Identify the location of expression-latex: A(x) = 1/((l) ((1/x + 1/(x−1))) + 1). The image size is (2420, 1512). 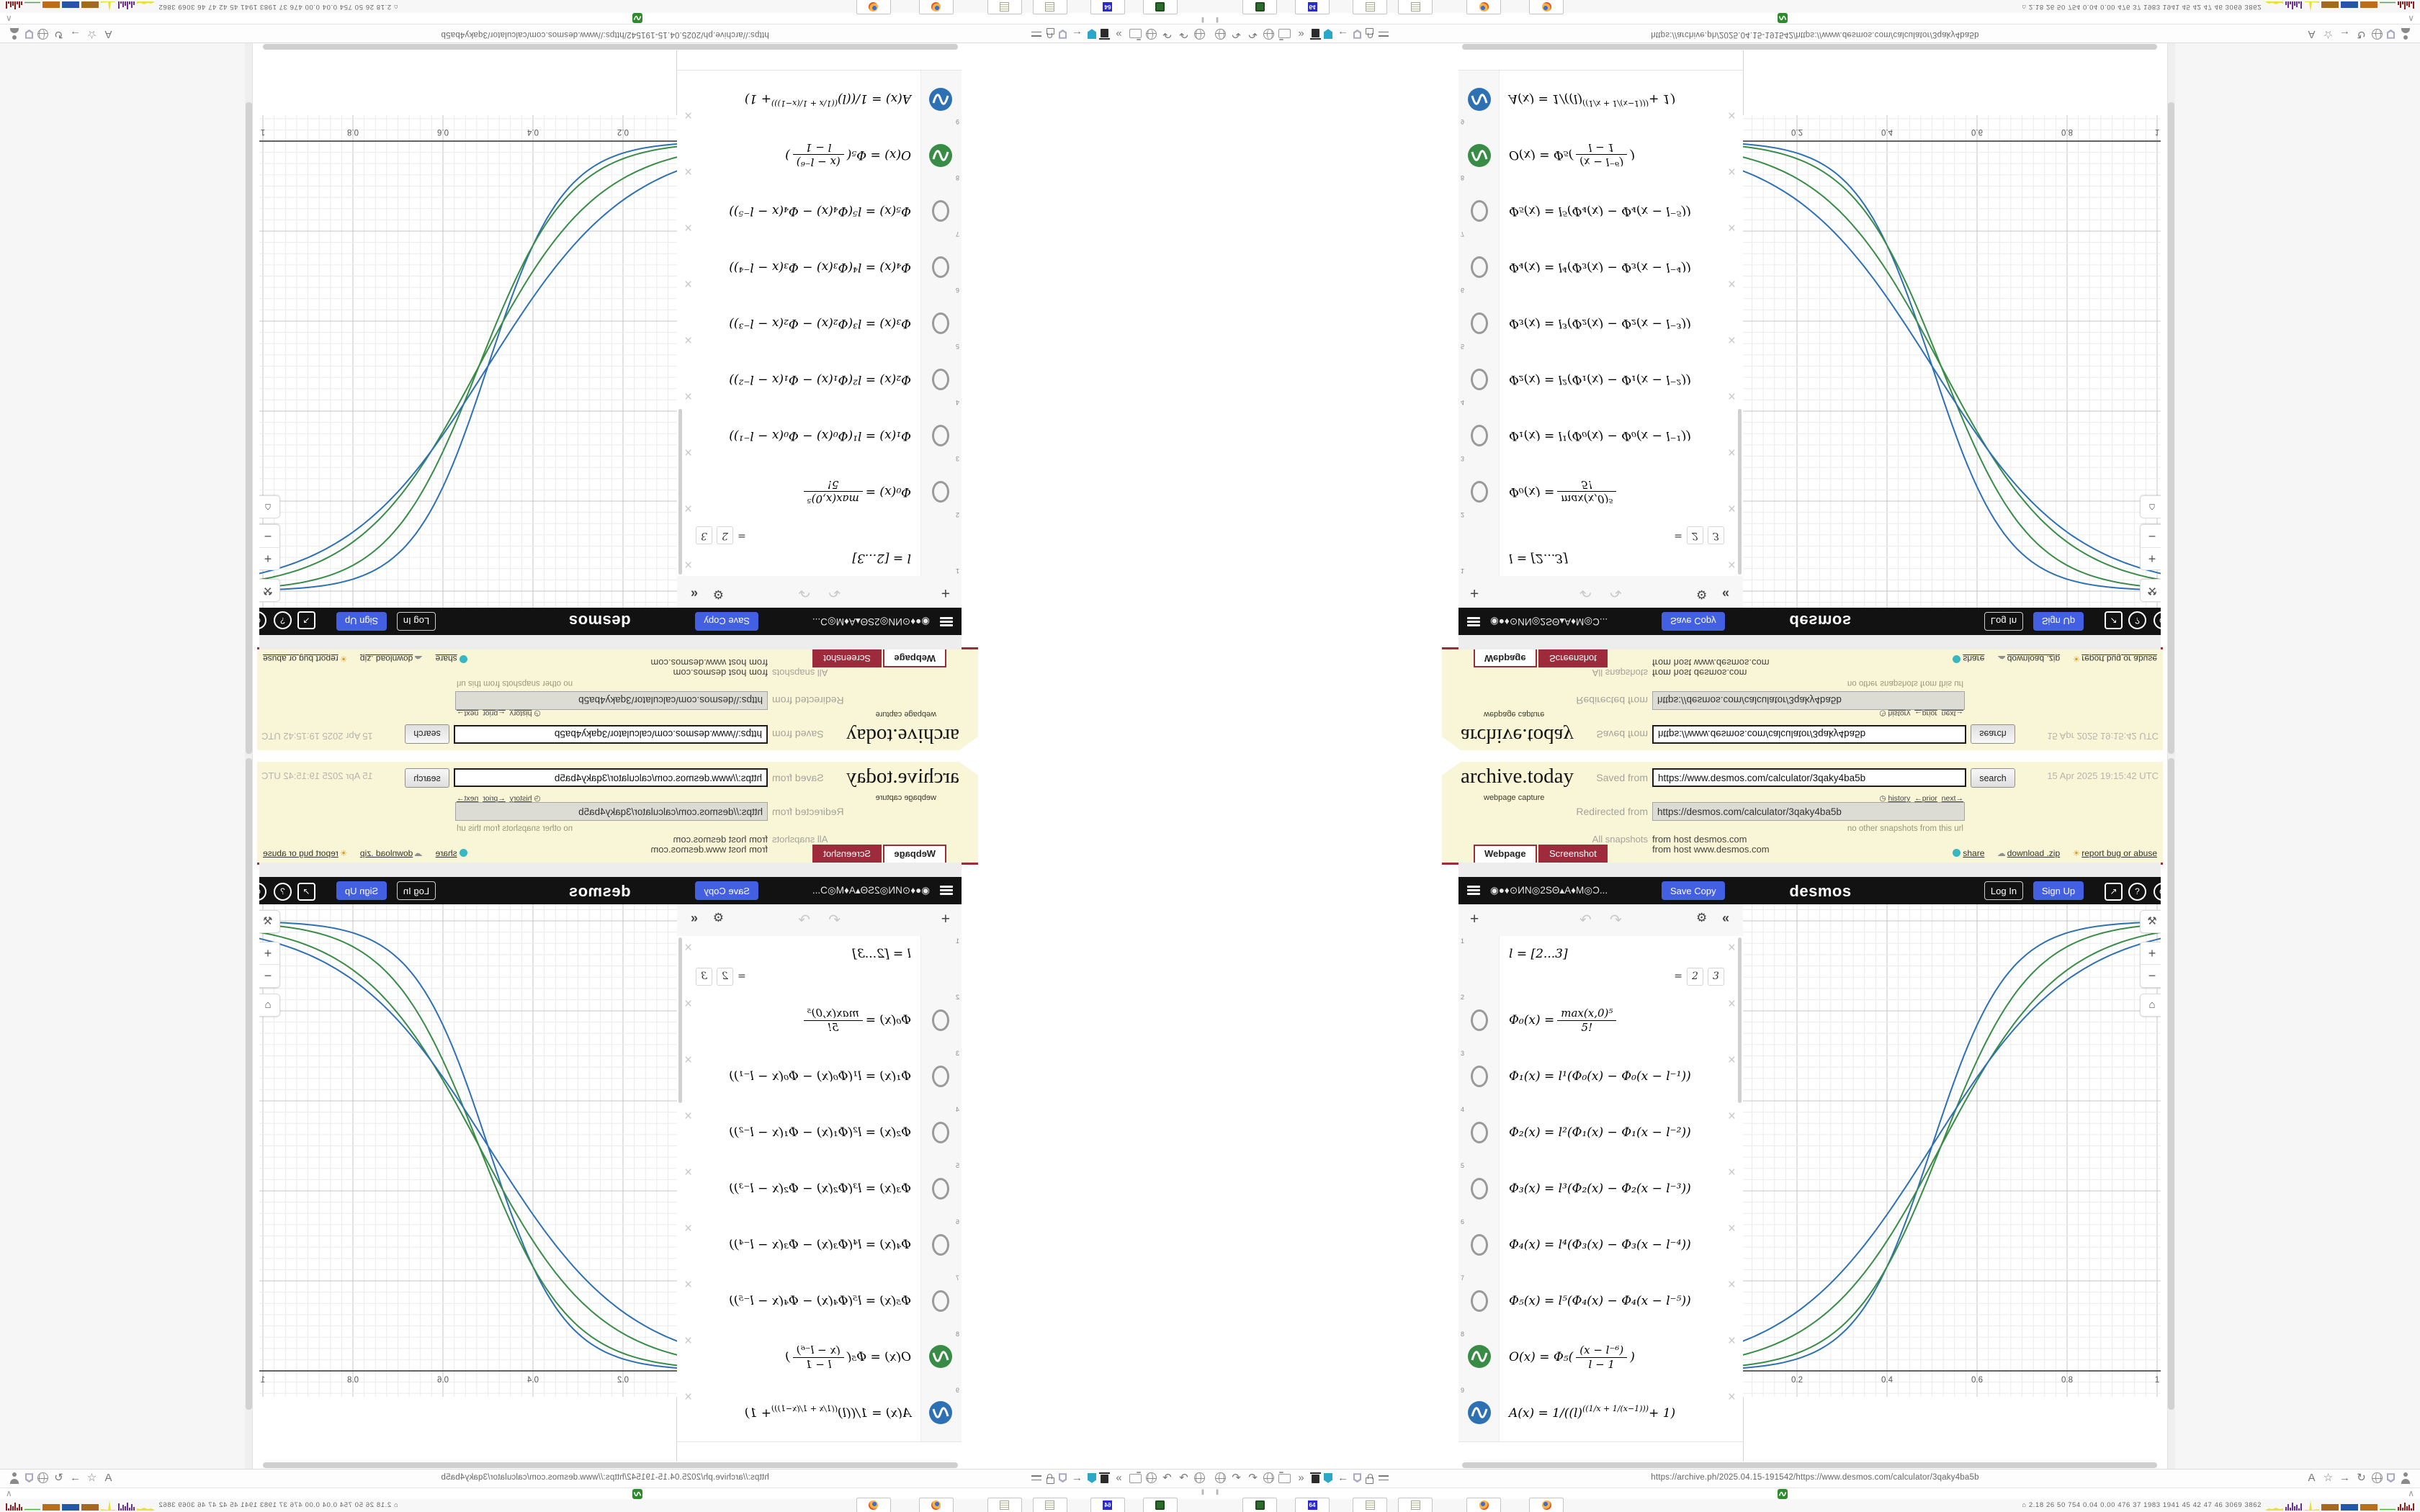
(1613, 1413).